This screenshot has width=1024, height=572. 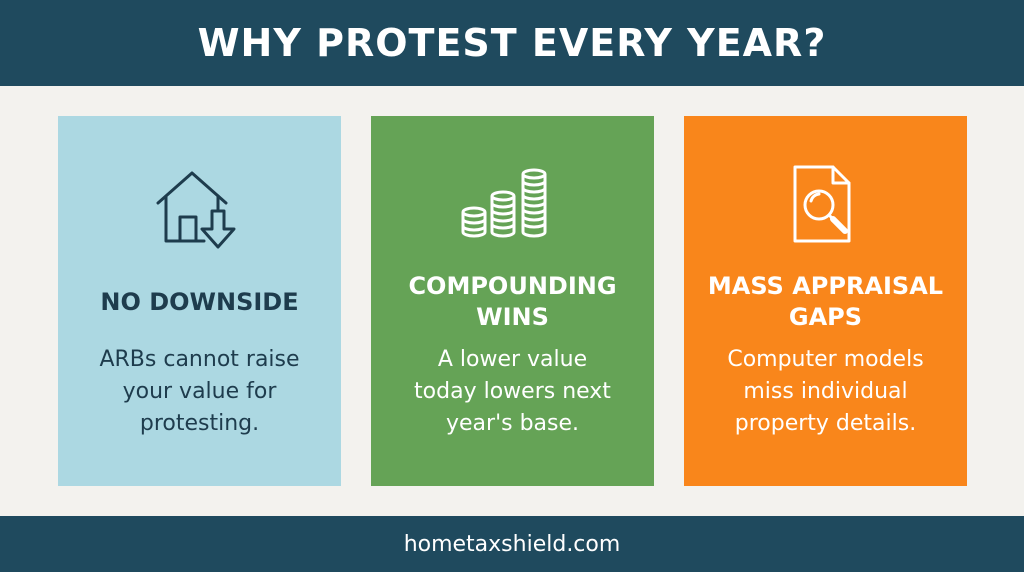 What do you see at coordinates (512, 359) in the screenshot?
I see `card-body-line: A lower value` at bounding box center [512, 359].